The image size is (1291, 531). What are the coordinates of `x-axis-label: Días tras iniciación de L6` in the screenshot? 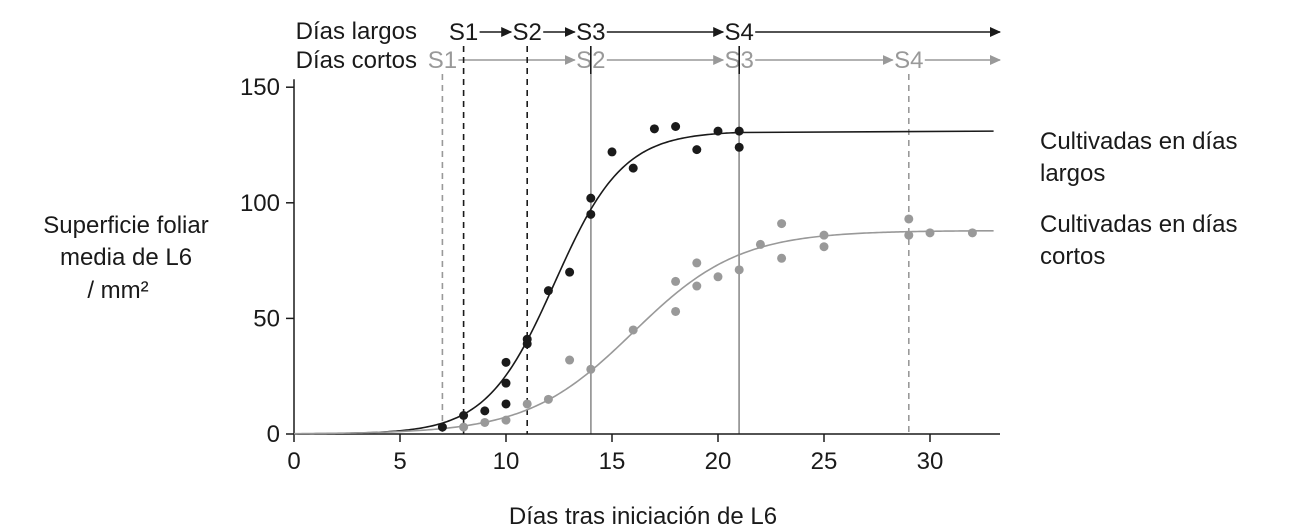 It's located at (643, 516).